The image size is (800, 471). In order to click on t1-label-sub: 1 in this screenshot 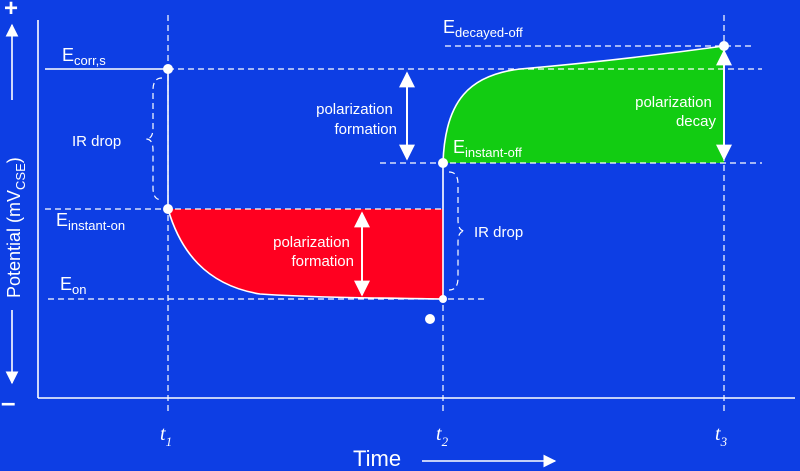, I will do `click(169, 441)`.